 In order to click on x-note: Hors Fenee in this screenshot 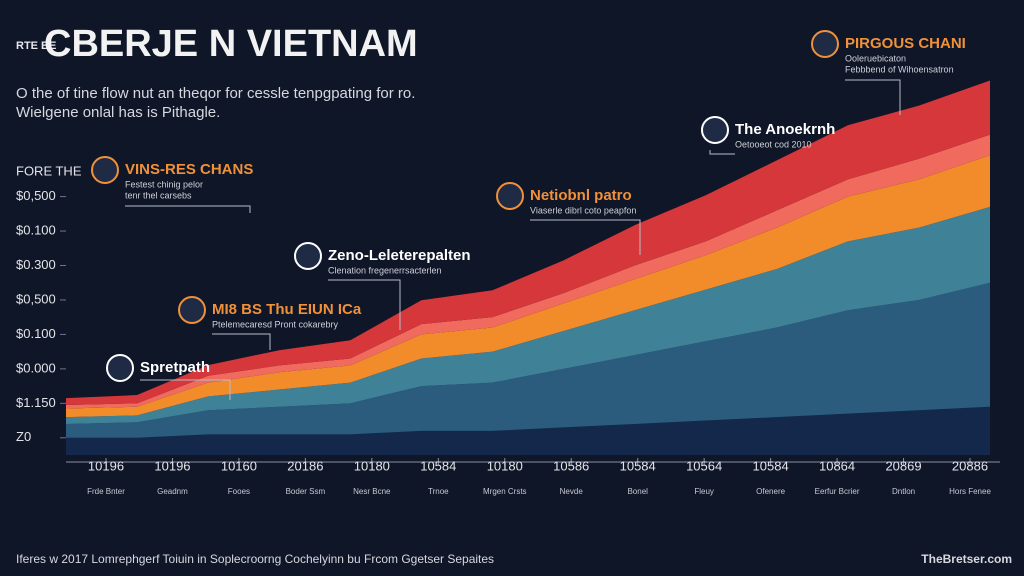, I will do `click(970, 491)`.